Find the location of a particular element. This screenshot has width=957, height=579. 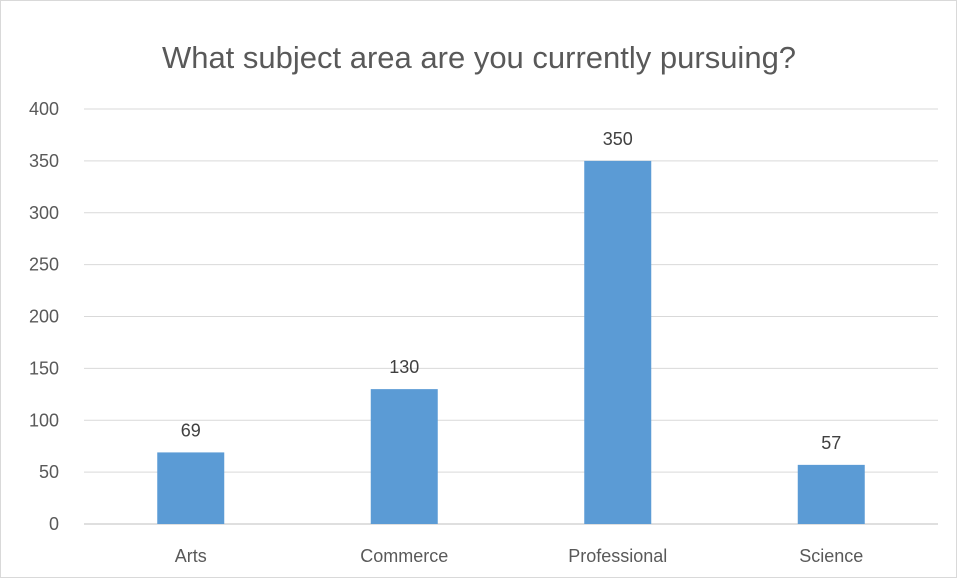

data-label-science: 57 is located at coordinates (831, 443).